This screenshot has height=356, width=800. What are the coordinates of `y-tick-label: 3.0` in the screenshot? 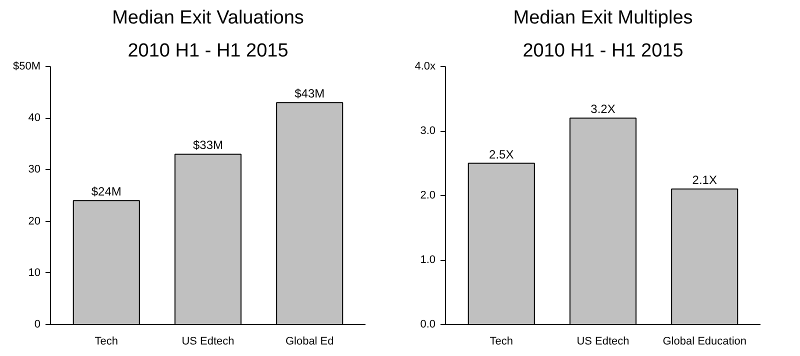 It's located at (428, 131).